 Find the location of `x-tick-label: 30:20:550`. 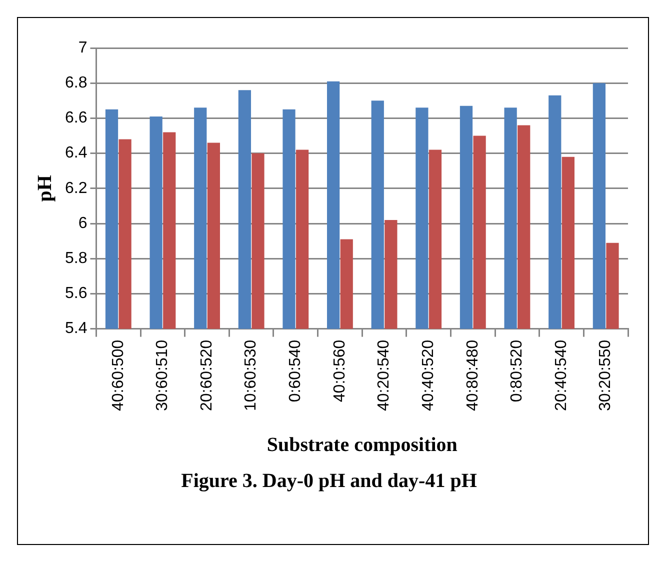

x-tick-label: 30:20:550 is located at coordinates (605, 376).